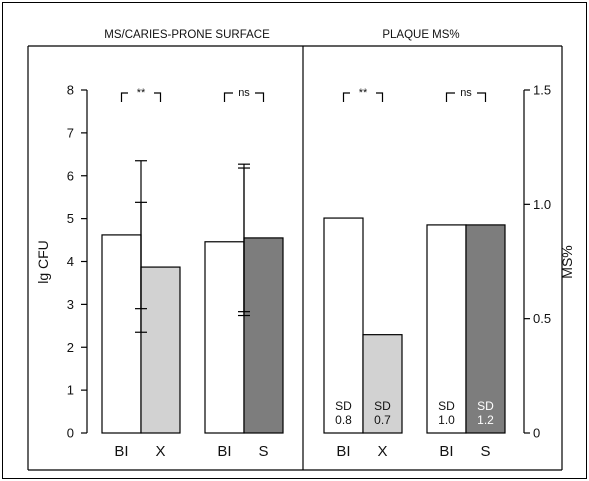 This screenshot has width=589, height=481. Describe the element at coordinates (192, 246) in the screenshot. I see `left-error-bars` at that location.